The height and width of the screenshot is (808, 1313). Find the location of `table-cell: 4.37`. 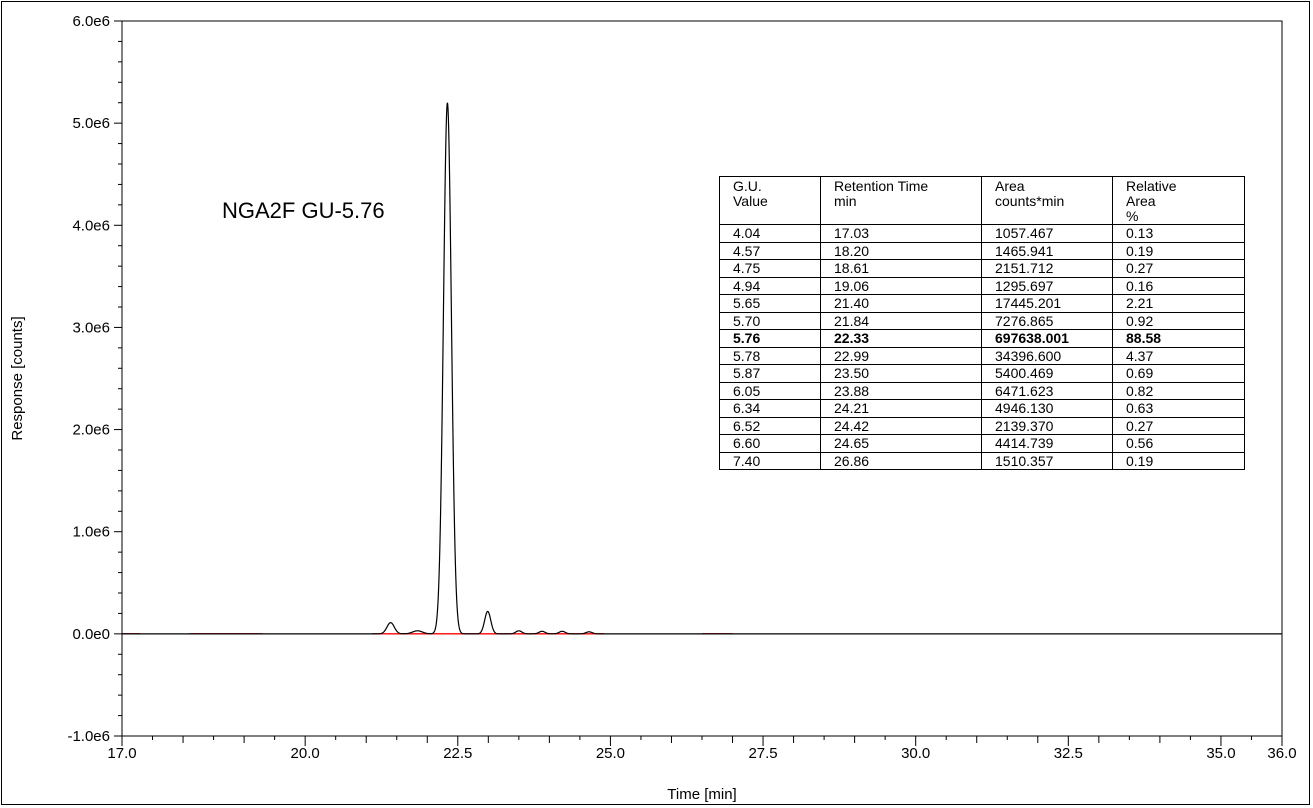

table-cell: 4.37 is located at coordinates (1178, 355).